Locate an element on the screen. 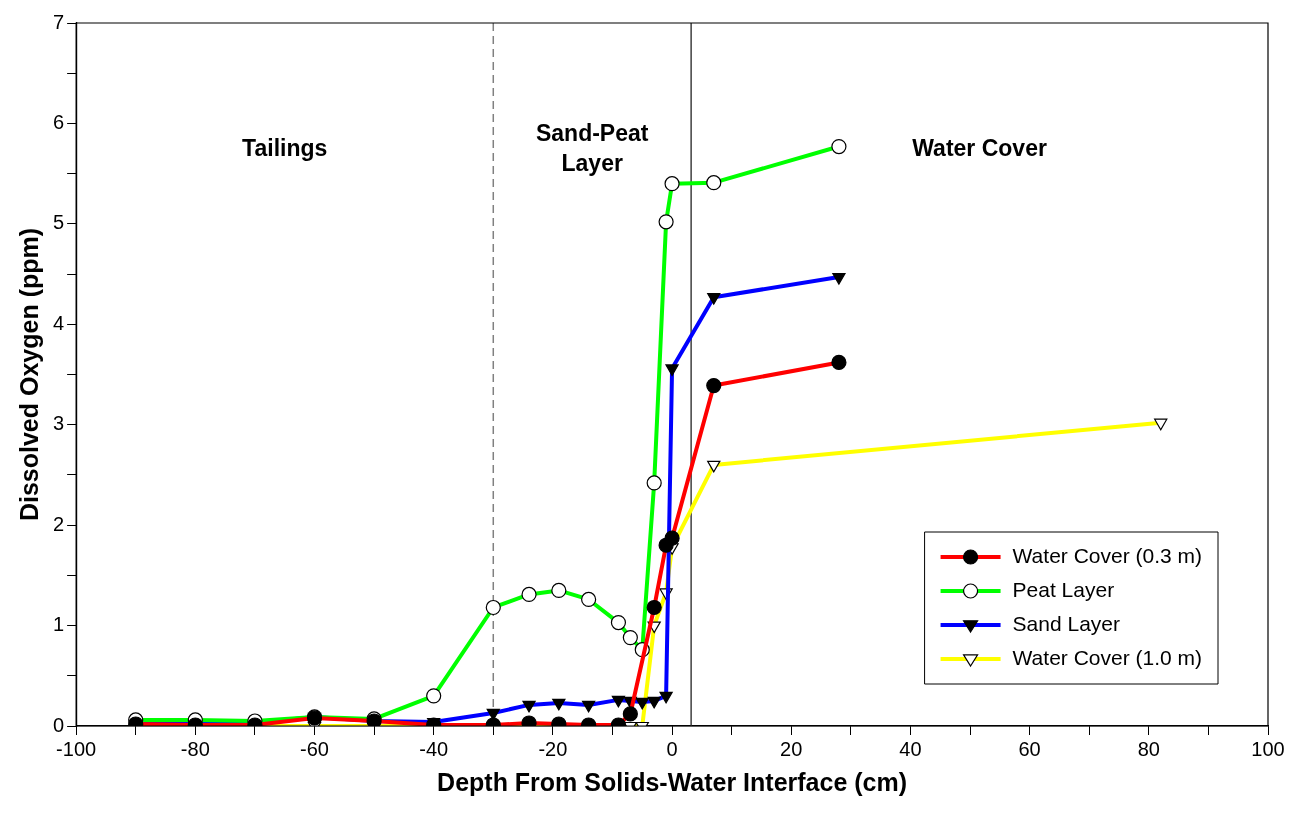 This screenshot has height=815, width=1306. x-tick-label: -60 is located at coordinates (314, 748).